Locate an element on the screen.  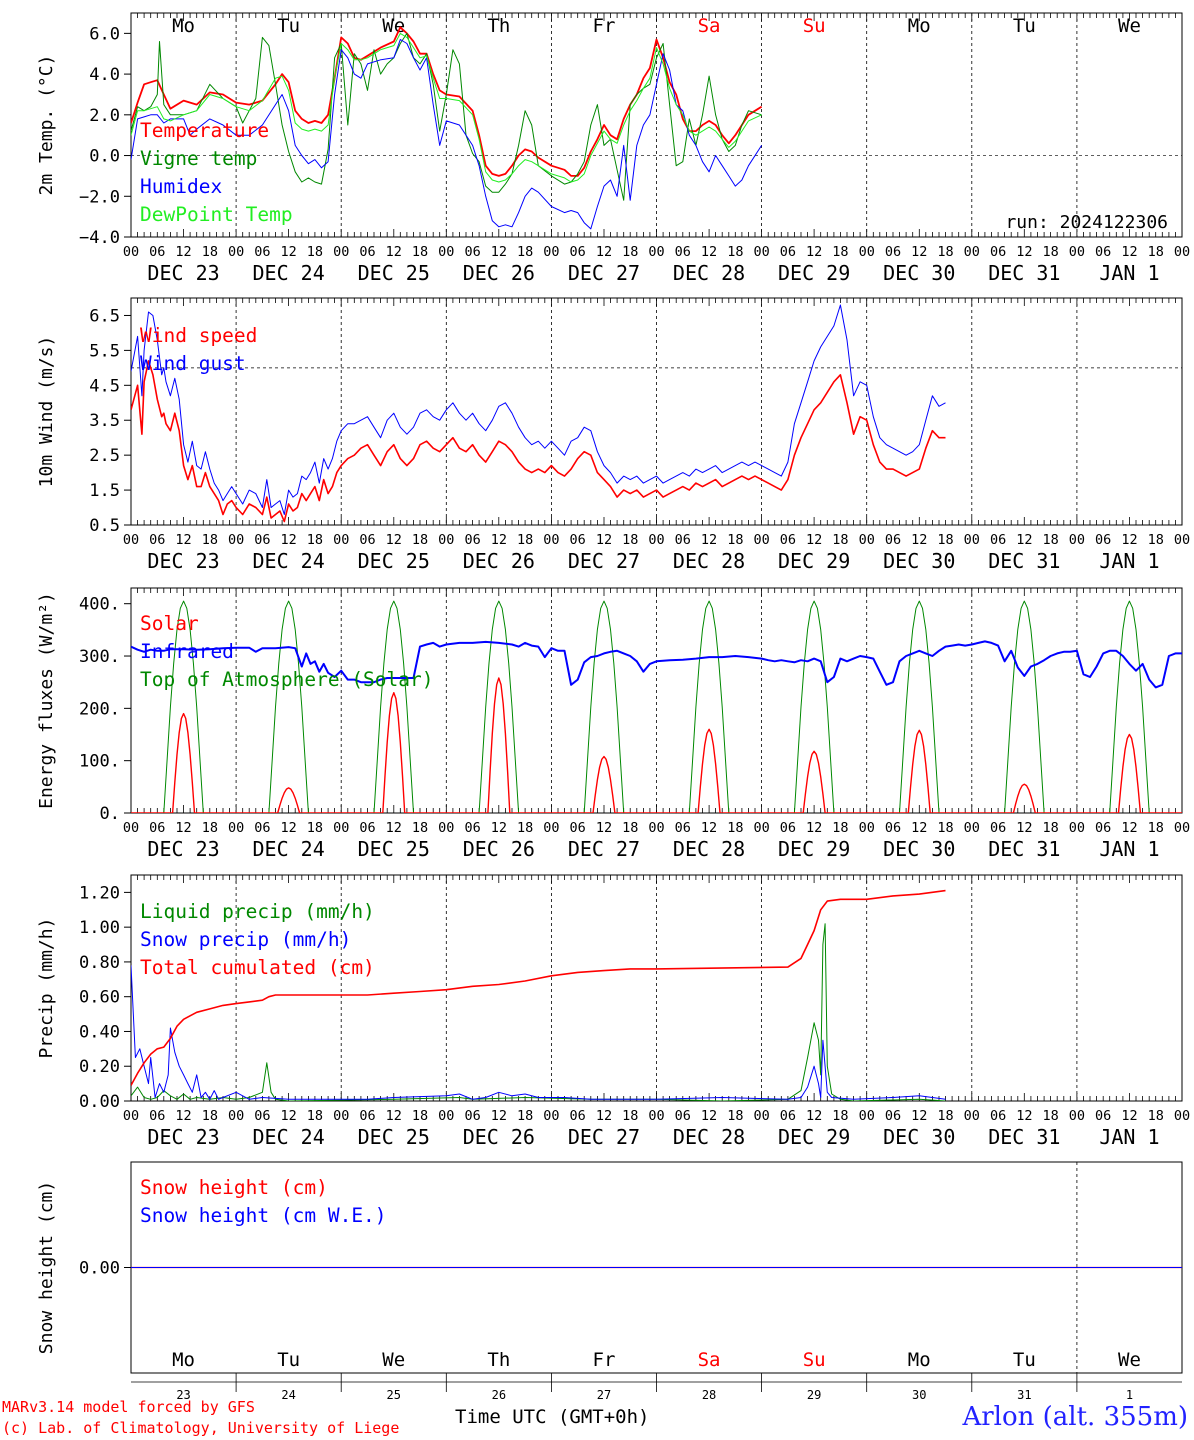
day-number-label: 31 is located at coordinates (1024, 1395).